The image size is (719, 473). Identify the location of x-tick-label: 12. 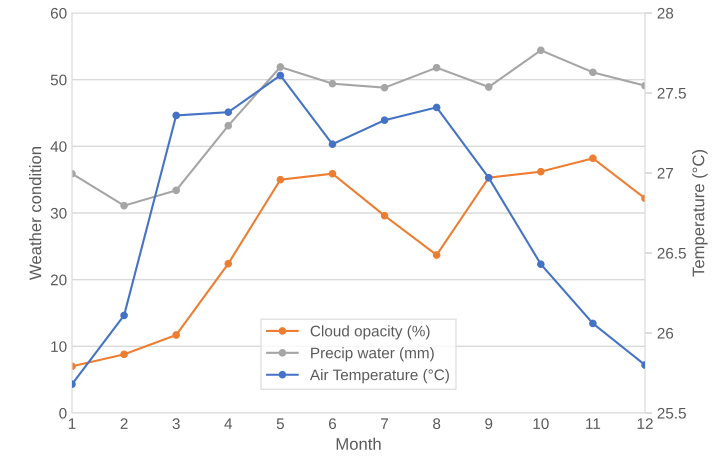
(645, 423).